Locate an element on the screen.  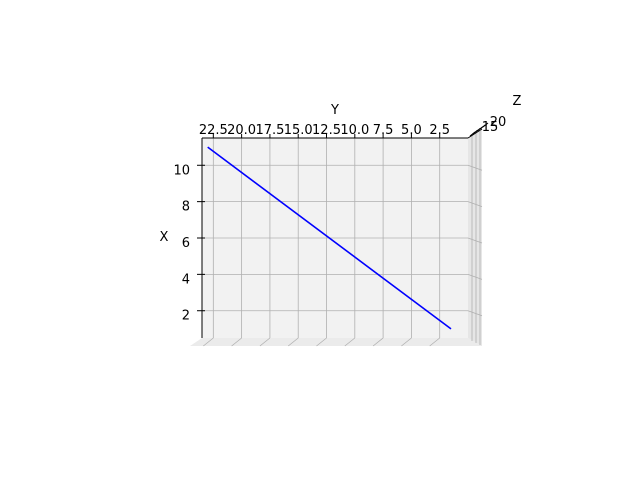
y-tick-label: 2.5 is located at coordinates (439, 130).